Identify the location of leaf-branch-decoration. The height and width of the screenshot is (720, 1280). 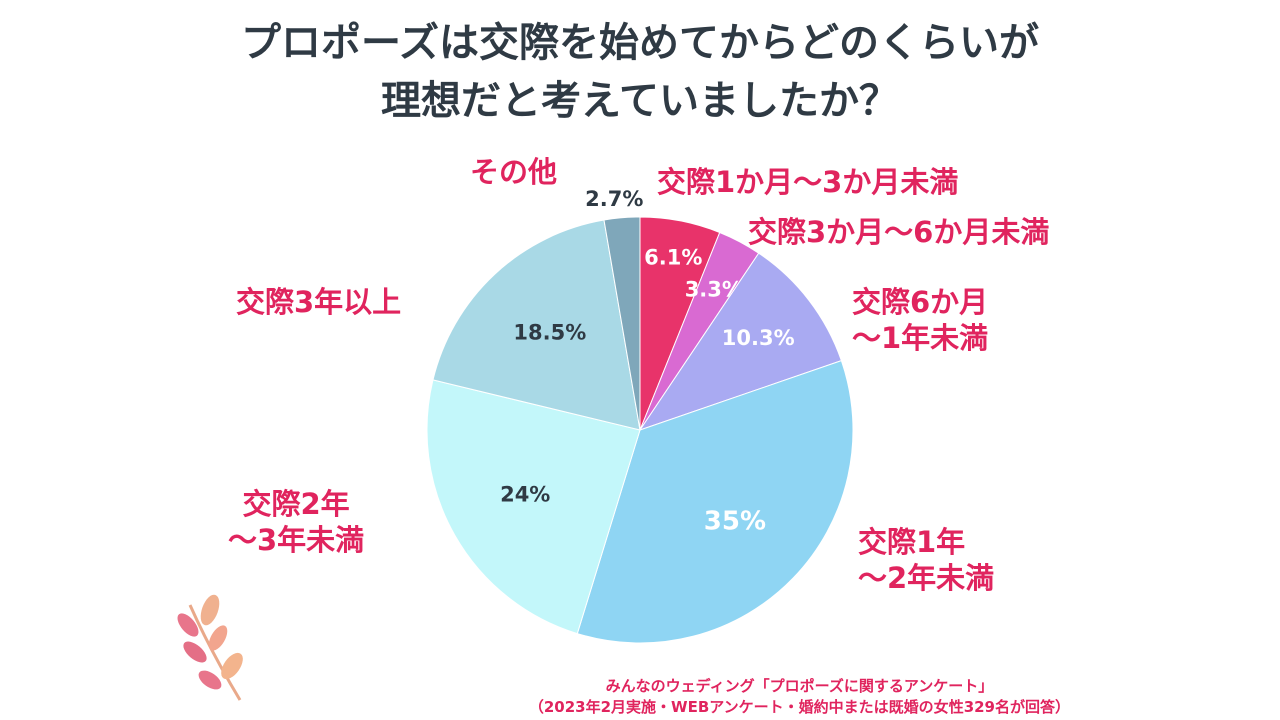
(210, 647).